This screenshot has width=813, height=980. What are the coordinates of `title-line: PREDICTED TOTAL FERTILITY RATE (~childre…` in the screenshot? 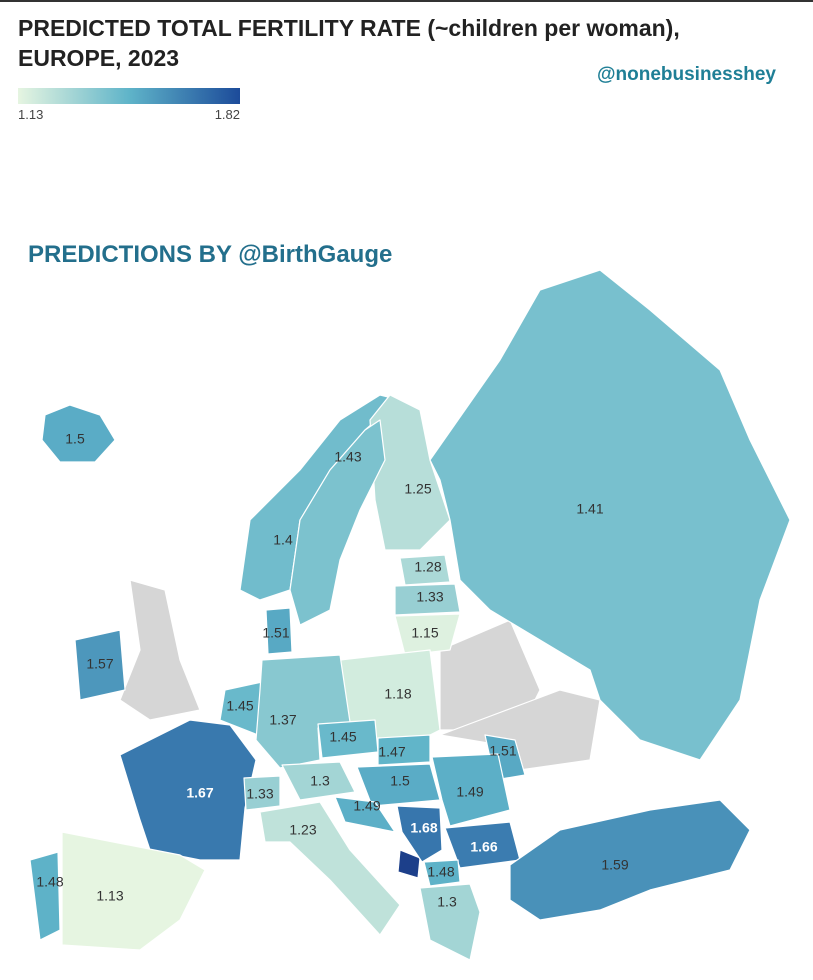 It's located at (349, 28).